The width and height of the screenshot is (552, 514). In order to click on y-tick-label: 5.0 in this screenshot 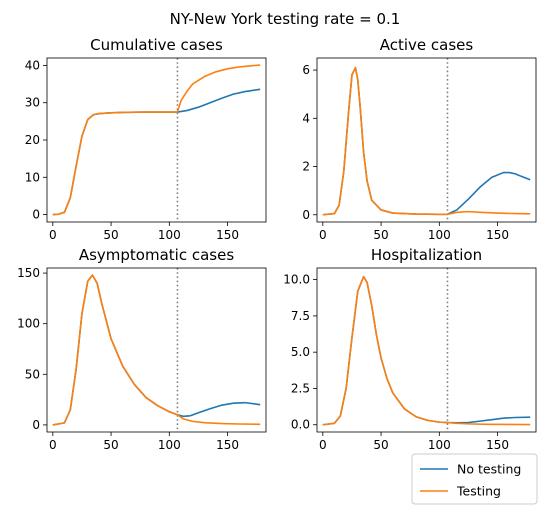, I will do `click(300, 352)`.